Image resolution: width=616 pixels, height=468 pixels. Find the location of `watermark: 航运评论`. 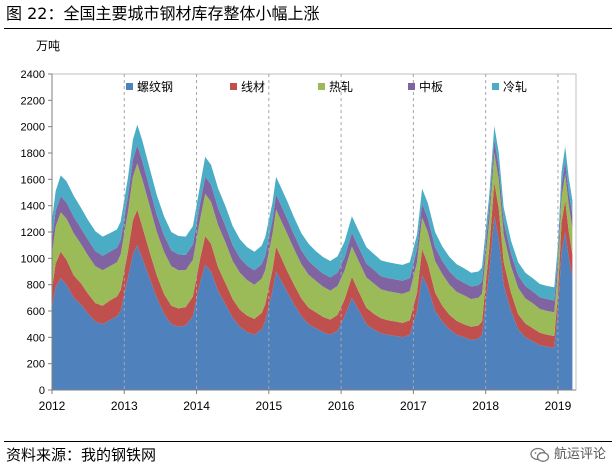

watermark: 航运评论 is located at coordinates (568, 455).